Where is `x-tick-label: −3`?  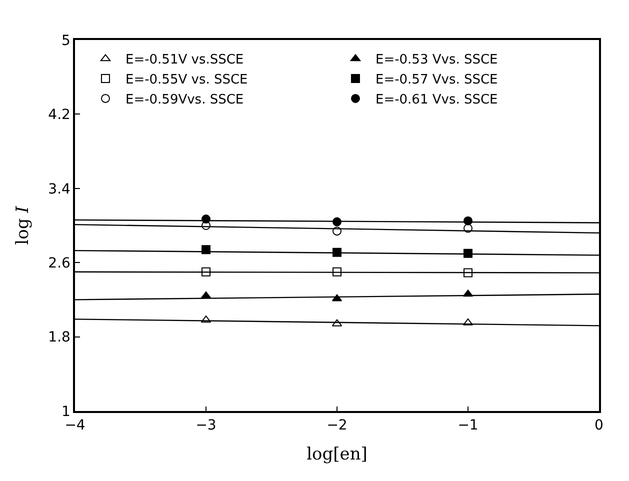
x-tick-label: −3 is located at coordinates (206, 426).